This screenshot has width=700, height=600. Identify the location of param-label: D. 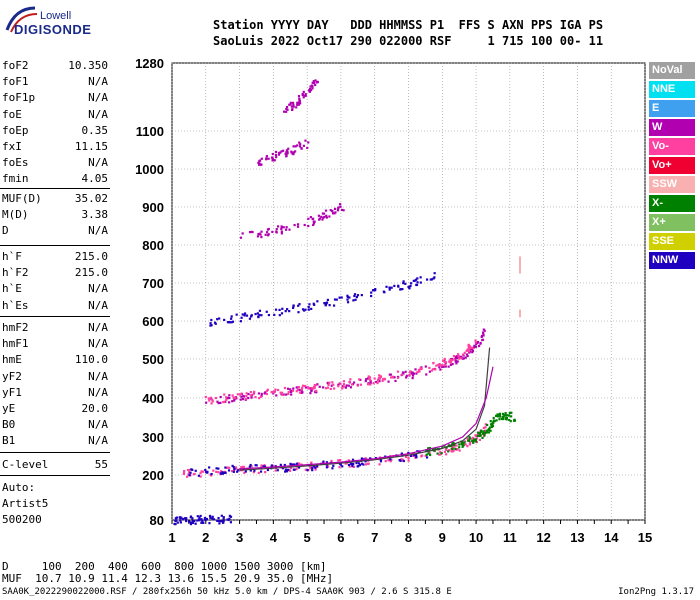
(5, 231).